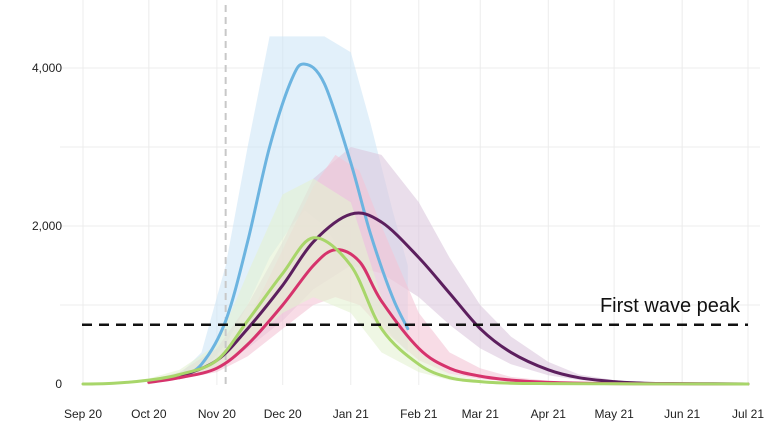  Describe the element at coordinates (83, 414) in the screenshot. I see `x-tick-label-0: Sep 20` at that location.